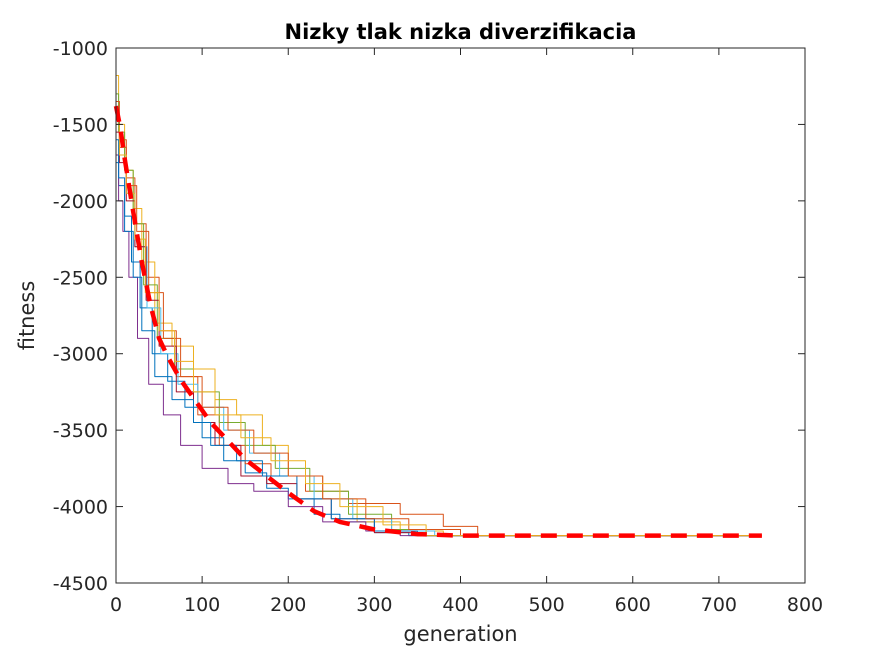 The height and width of the screenshot is (656, 891). I want to click on x-tick-label: 400, so click(460, 605).